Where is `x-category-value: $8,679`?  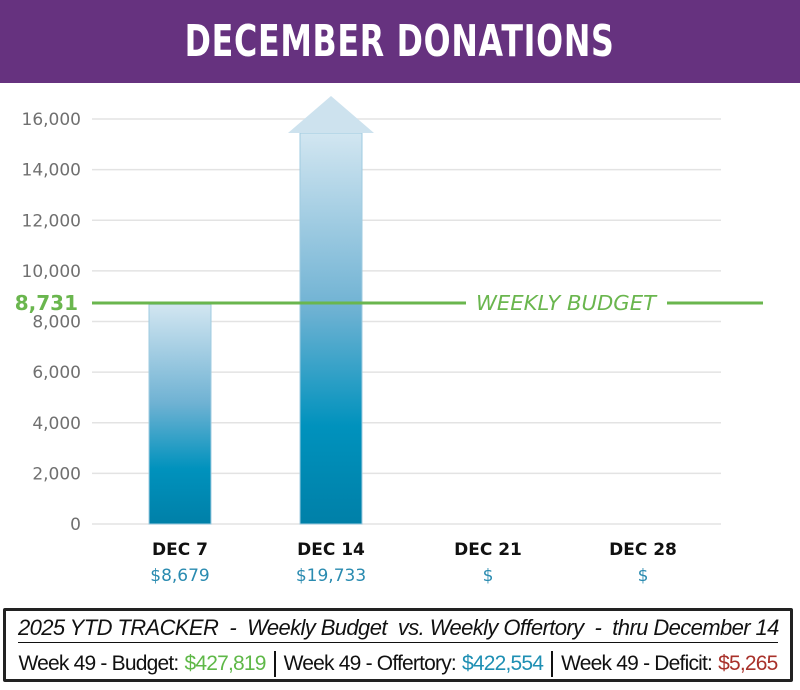 x-category-value: $8,679 is located at coordinates (179, 576).